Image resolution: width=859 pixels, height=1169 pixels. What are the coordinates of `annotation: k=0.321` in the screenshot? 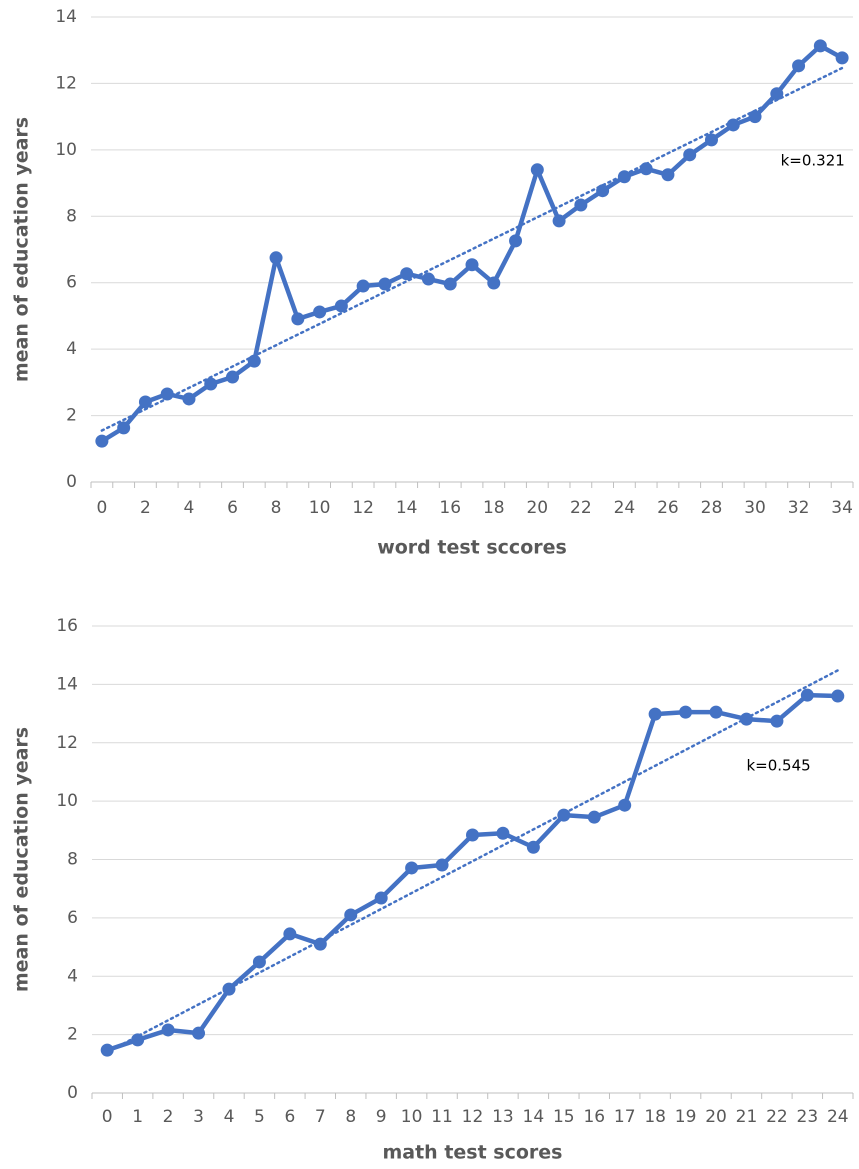 It's located at (813, 161).